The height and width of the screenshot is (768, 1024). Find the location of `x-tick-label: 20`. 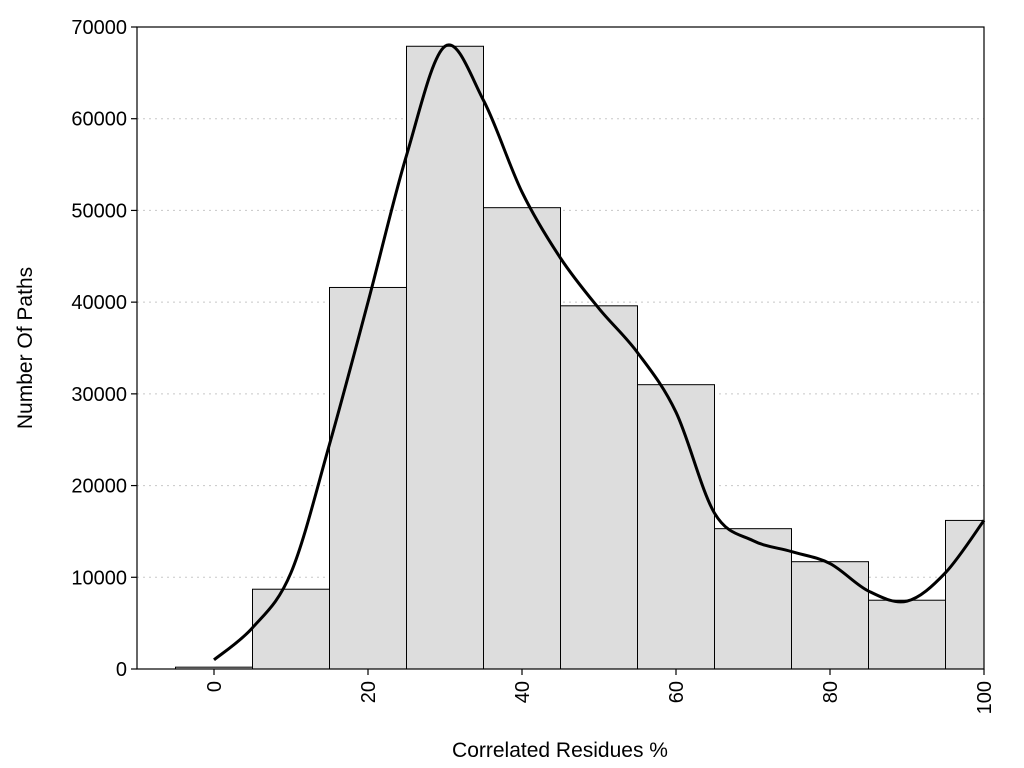

x-tick-label: 20 is located at coordinates (369, 692).